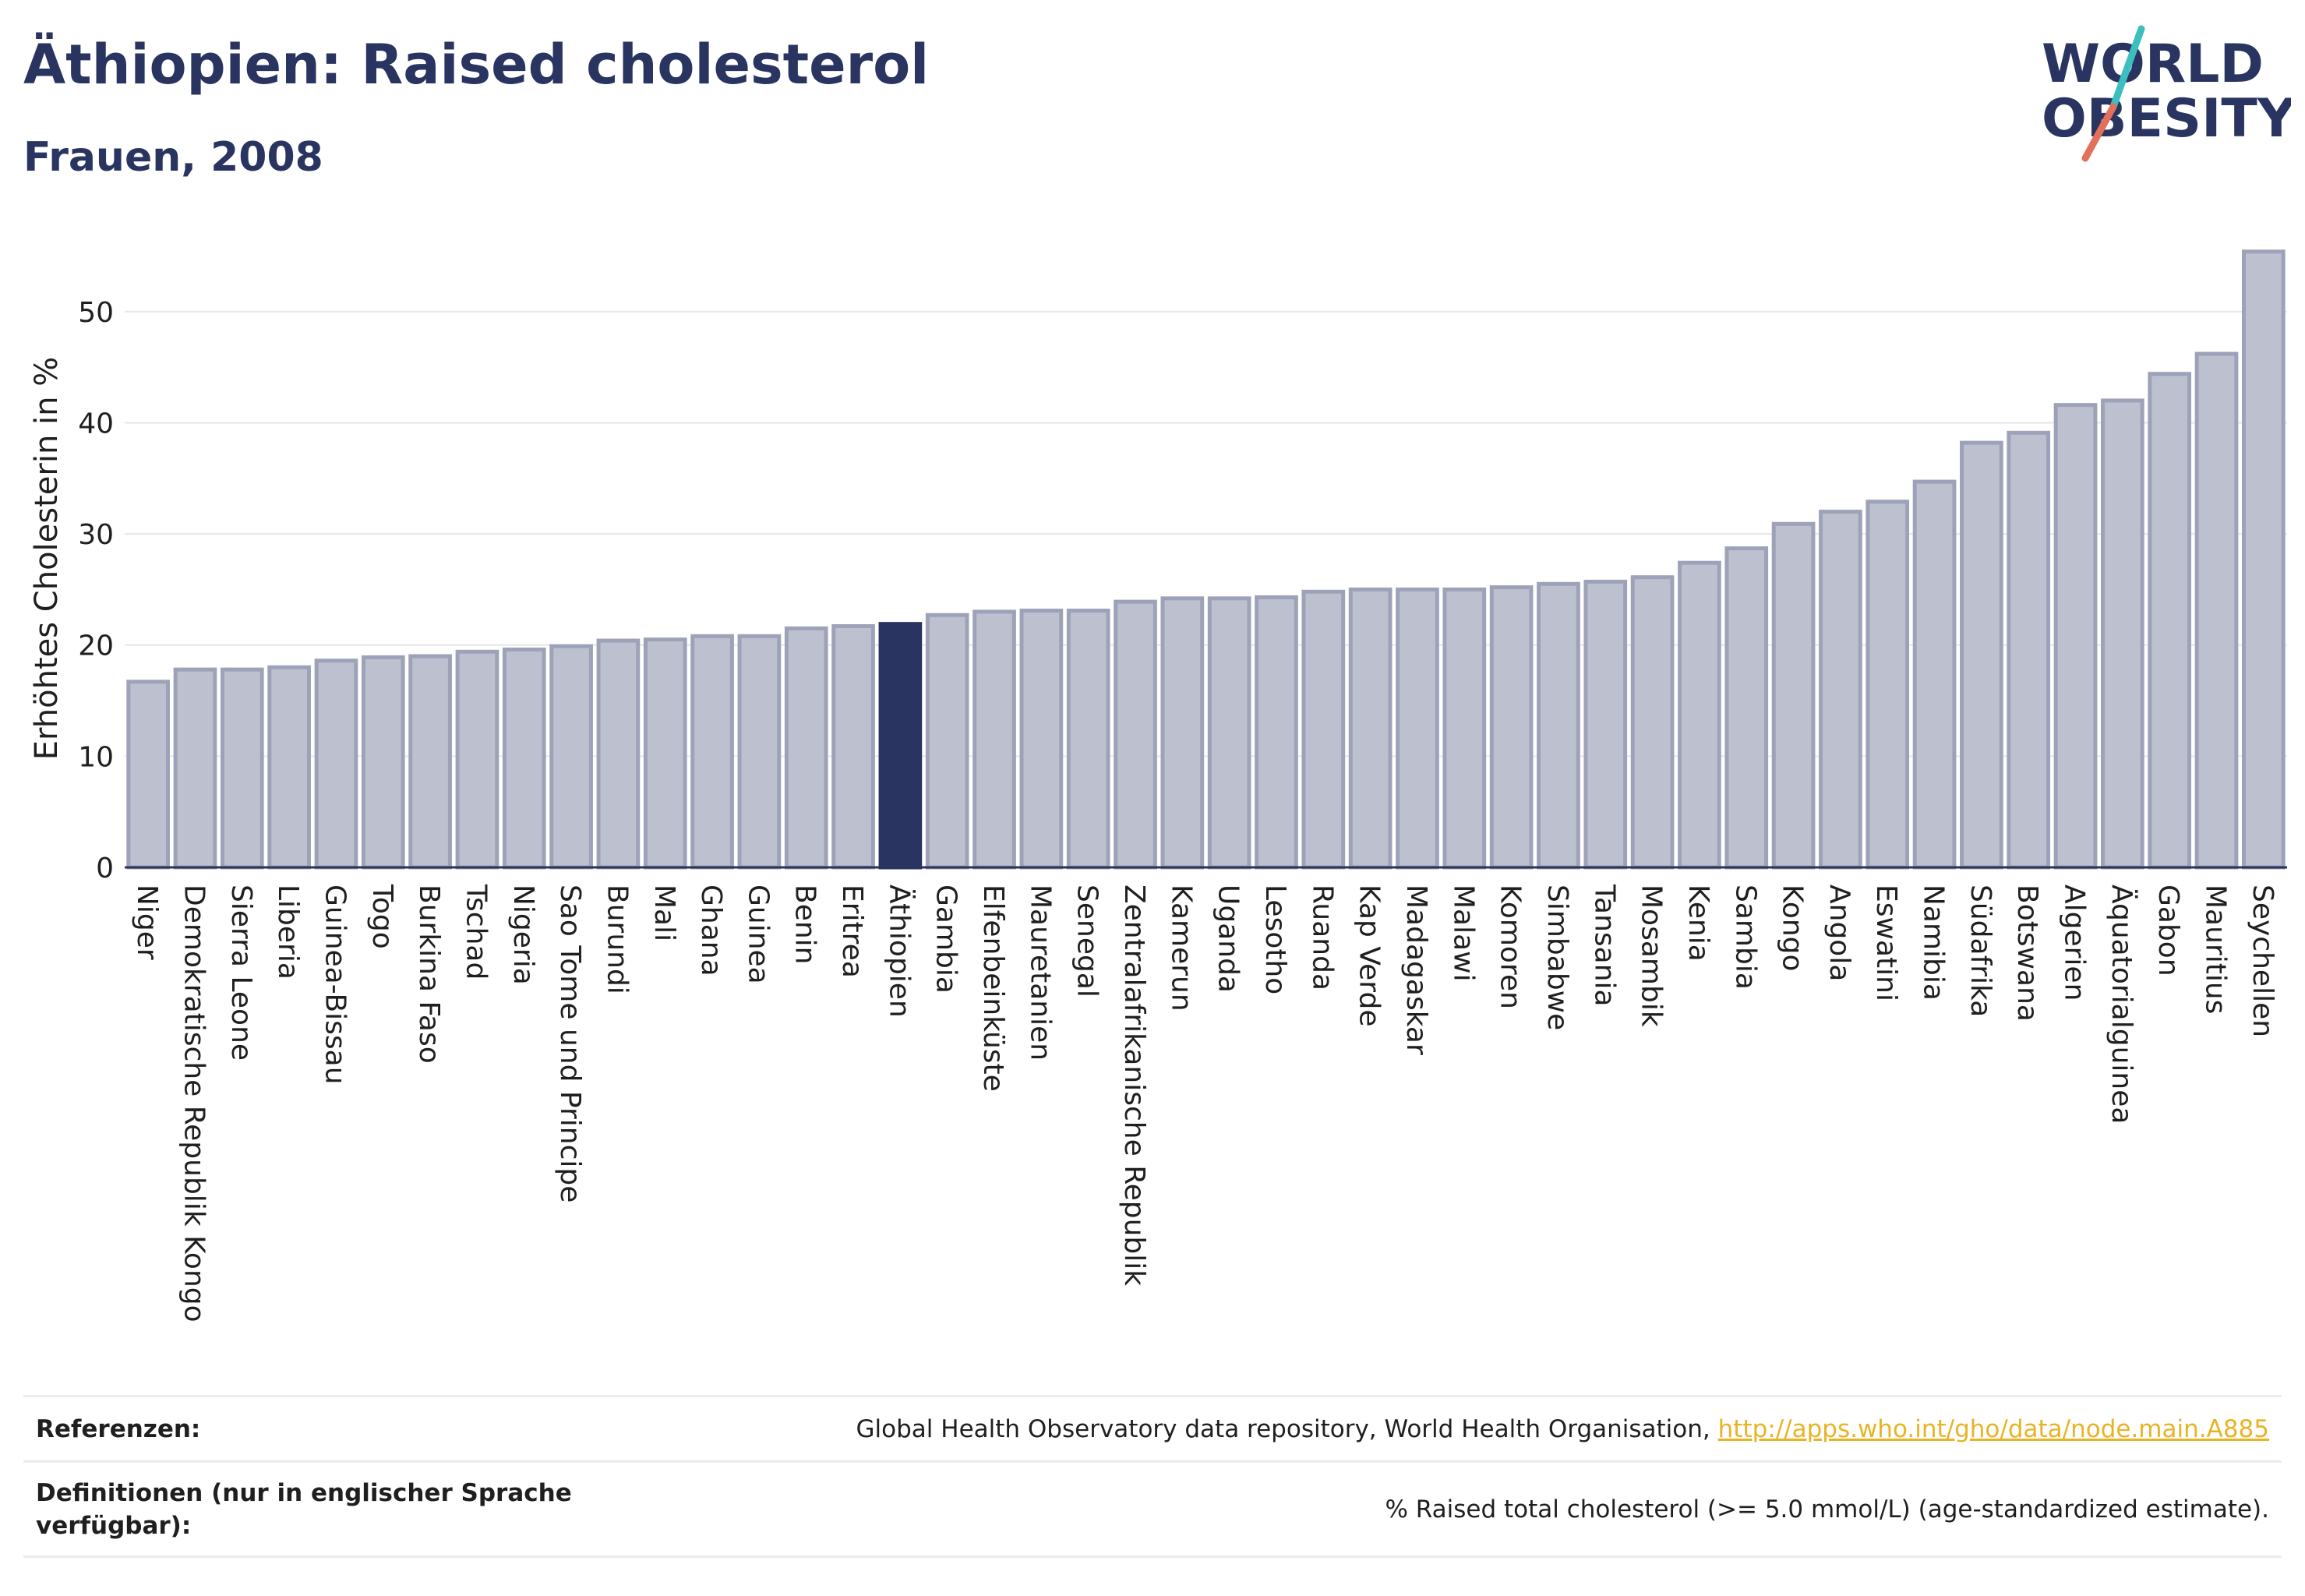 This screenshot has width=2305, height=1596. Describe the element at coordinates (96, 591) in the screenshot. I see `y-axis-ticks: 0 10 20 30 40 50` at that location.